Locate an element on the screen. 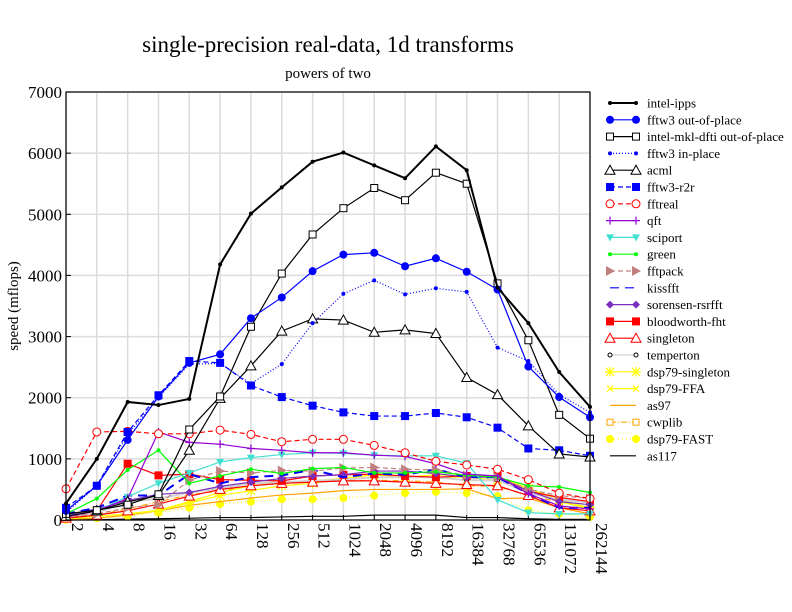 Image resolution: width=792 pixels, height=612 pixels. legend-label: bloodworth-fht is located at coordinates (686, 321).